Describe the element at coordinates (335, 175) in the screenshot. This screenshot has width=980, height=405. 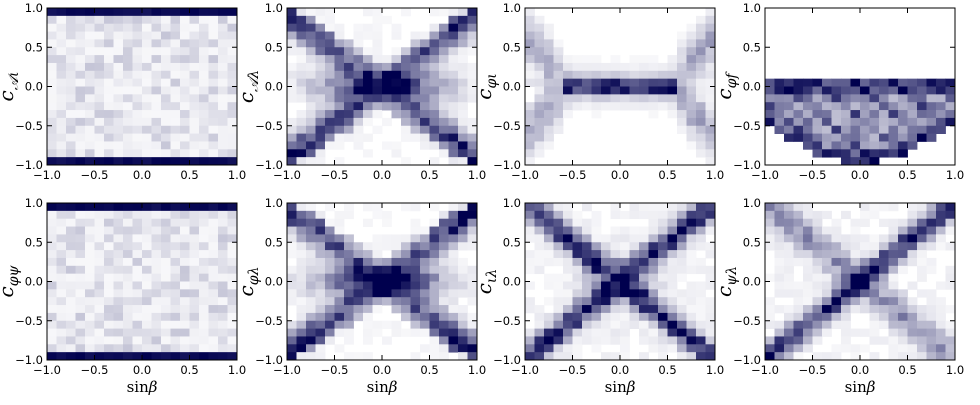
I see `x-tick-label: −0.5` at that location.